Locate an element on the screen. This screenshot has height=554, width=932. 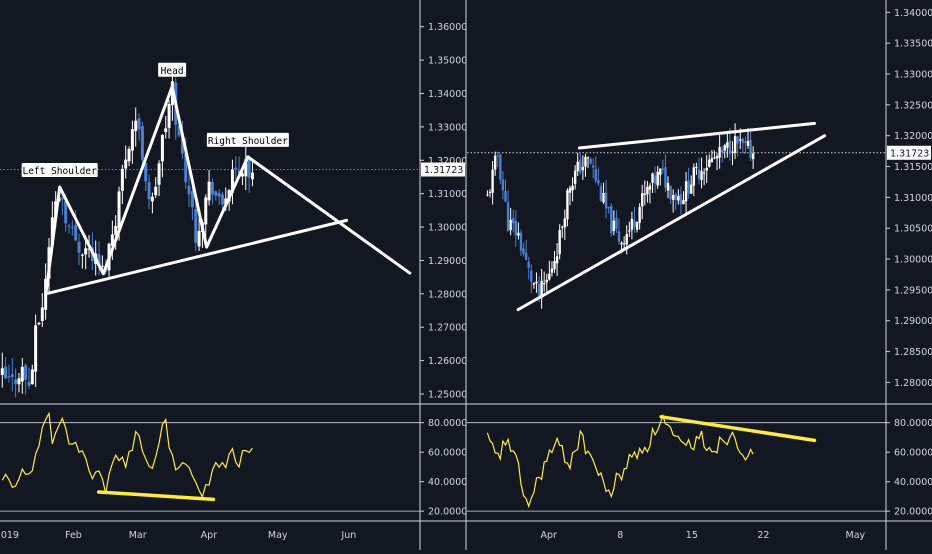
price-tick-label: 1.31500 is located at coordinates (913, 167).